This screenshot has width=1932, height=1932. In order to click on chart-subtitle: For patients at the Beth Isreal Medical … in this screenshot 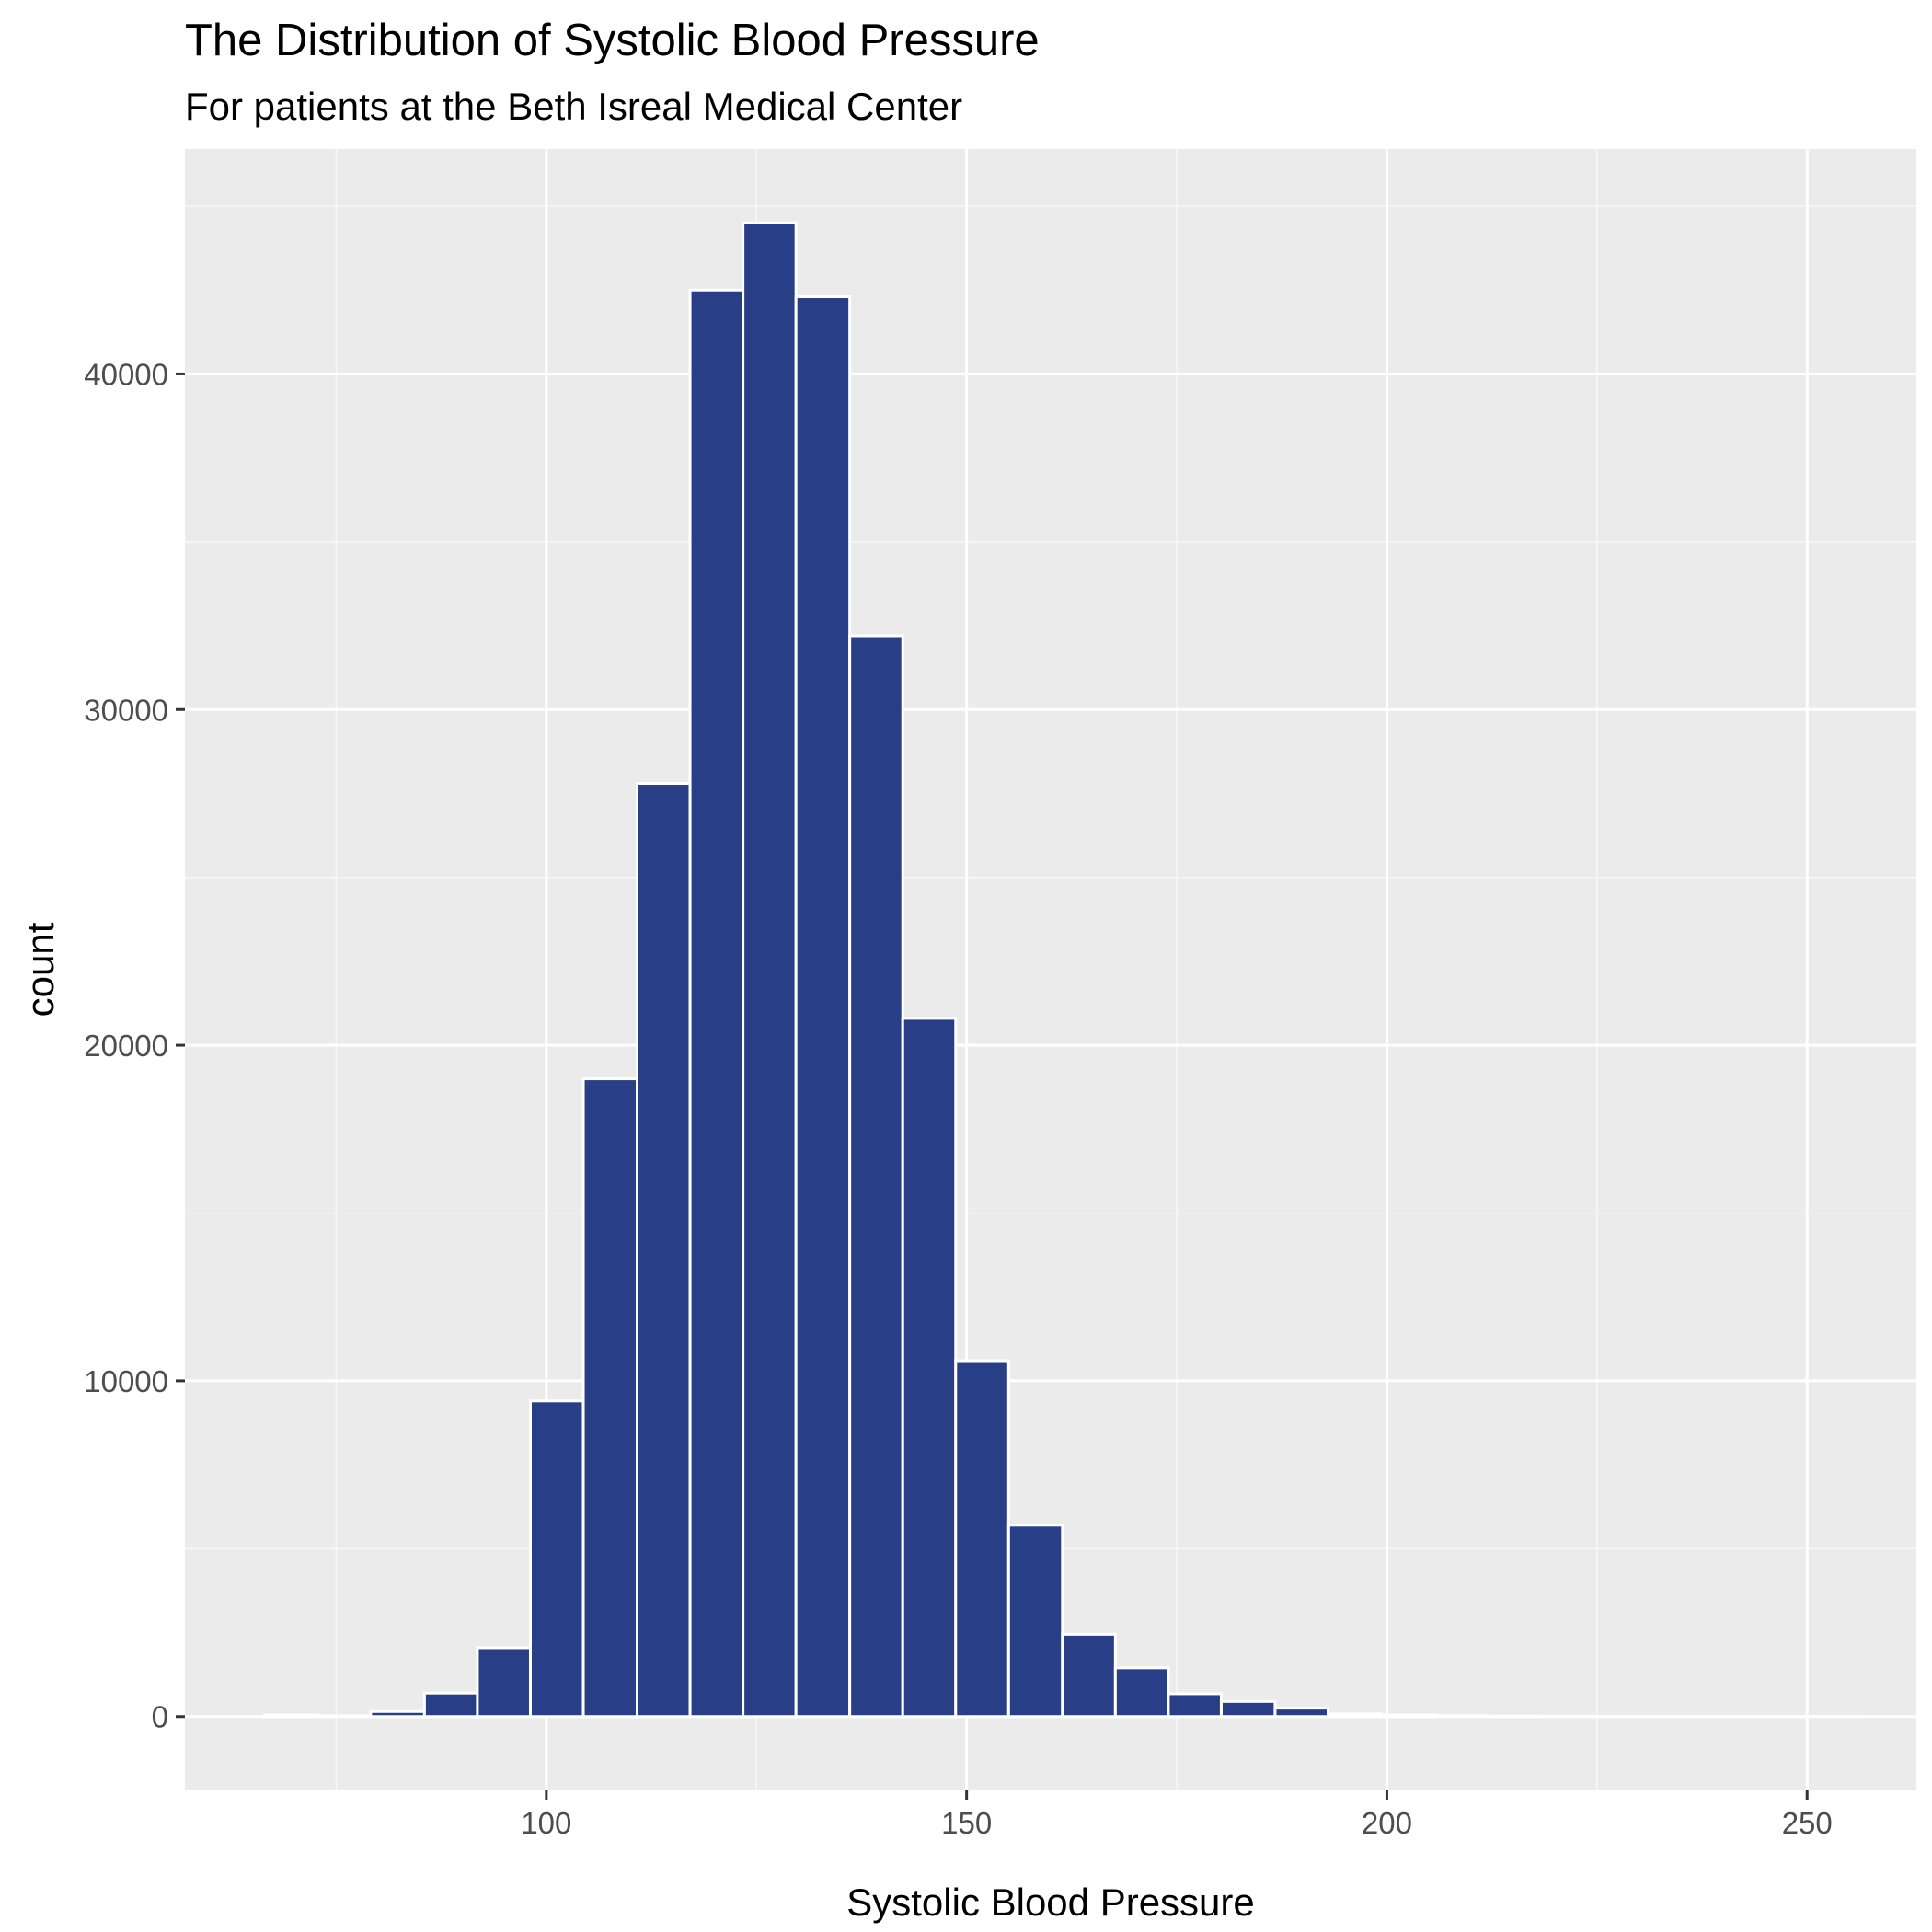, I will do `click(573, 106)`.